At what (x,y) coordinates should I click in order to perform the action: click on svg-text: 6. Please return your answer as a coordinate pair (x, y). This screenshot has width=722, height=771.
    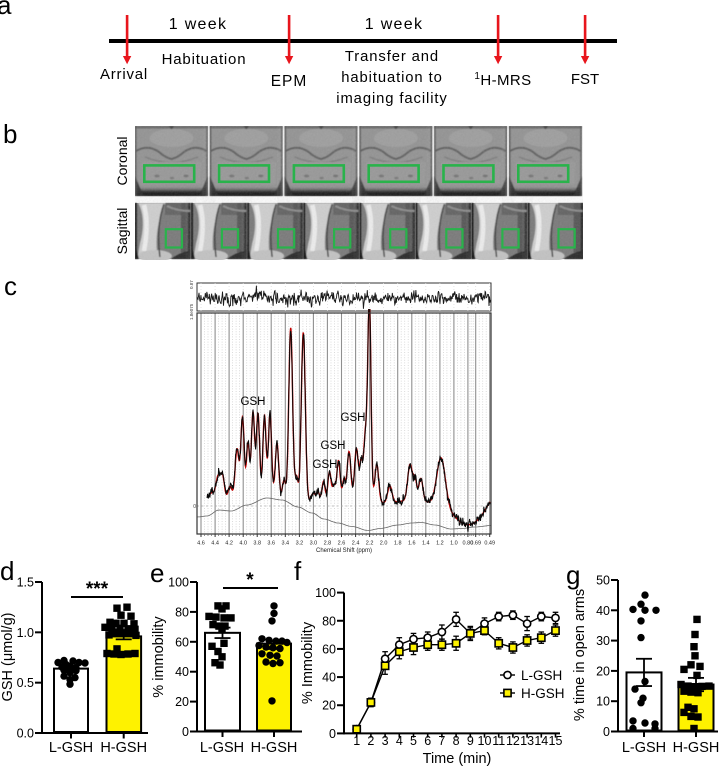
    Looking at the image, I should click on (427, 741).